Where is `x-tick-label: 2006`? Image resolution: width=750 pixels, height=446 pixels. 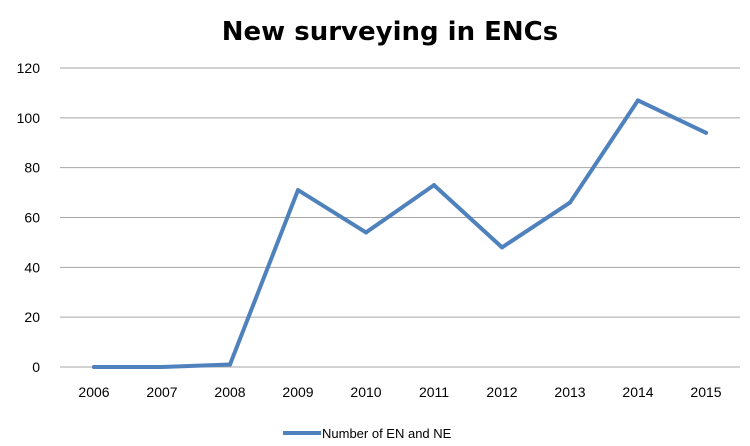 x-tick-label: 2006 is located at coordinates (93, 392).